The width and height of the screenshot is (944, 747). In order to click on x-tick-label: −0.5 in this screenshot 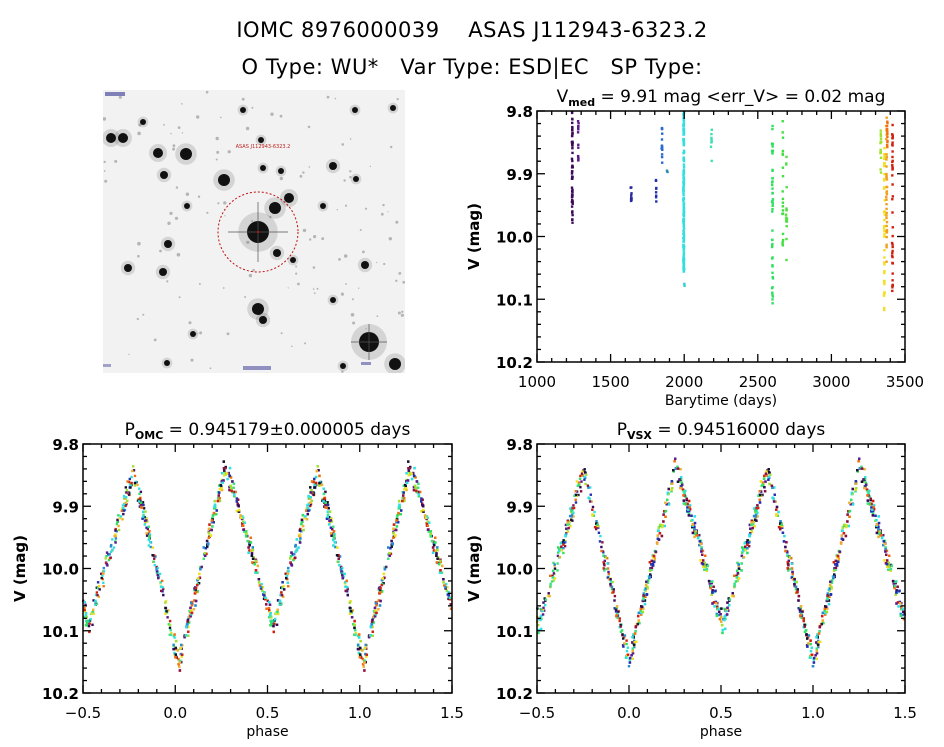, I will do `click(537, 713)`.